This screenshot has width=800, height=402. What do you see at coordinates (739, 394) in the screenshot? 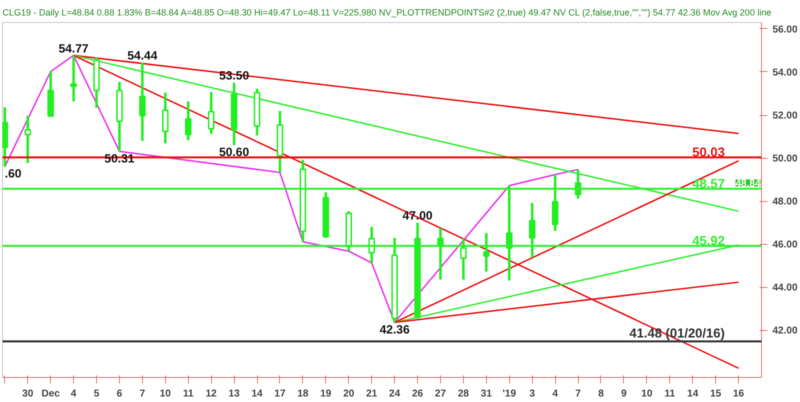
I see `x-tick-label: 16` at bounding box center [739, 394].